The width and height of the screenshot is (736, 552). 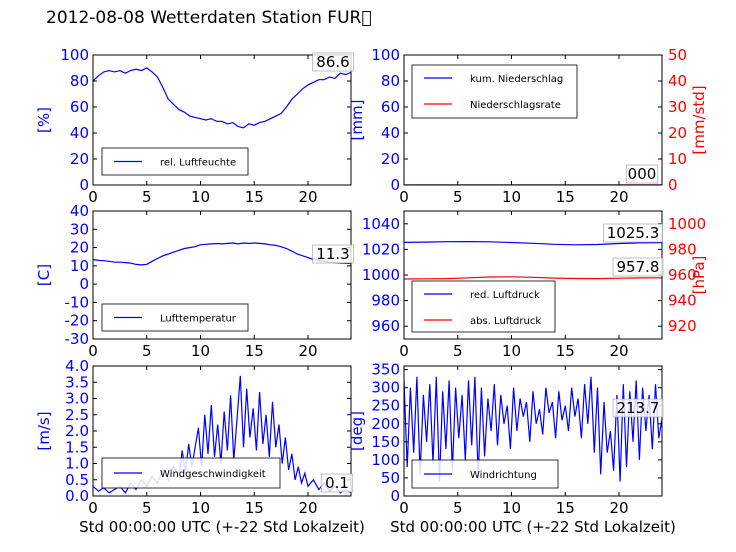 What do you see at coordinates (77, 464) in the screenshot?
I see `windspeed-ytick-label: 1.0` at bounding box center [77, 464].